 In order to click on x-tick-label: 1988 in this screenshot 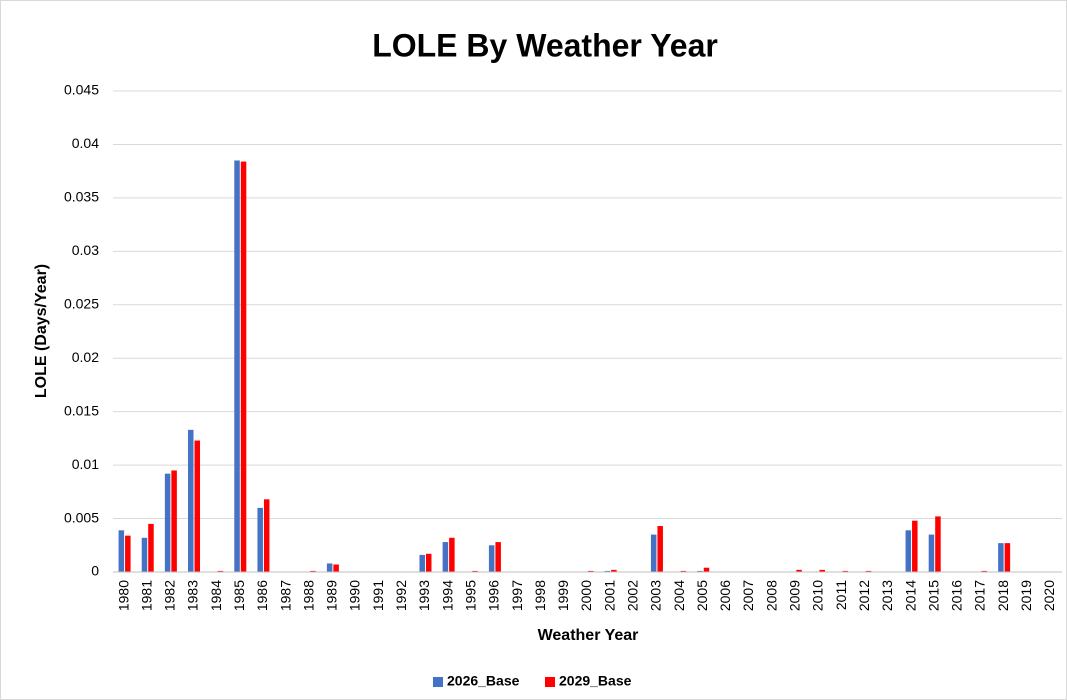, I will do `click(308, 595)`.